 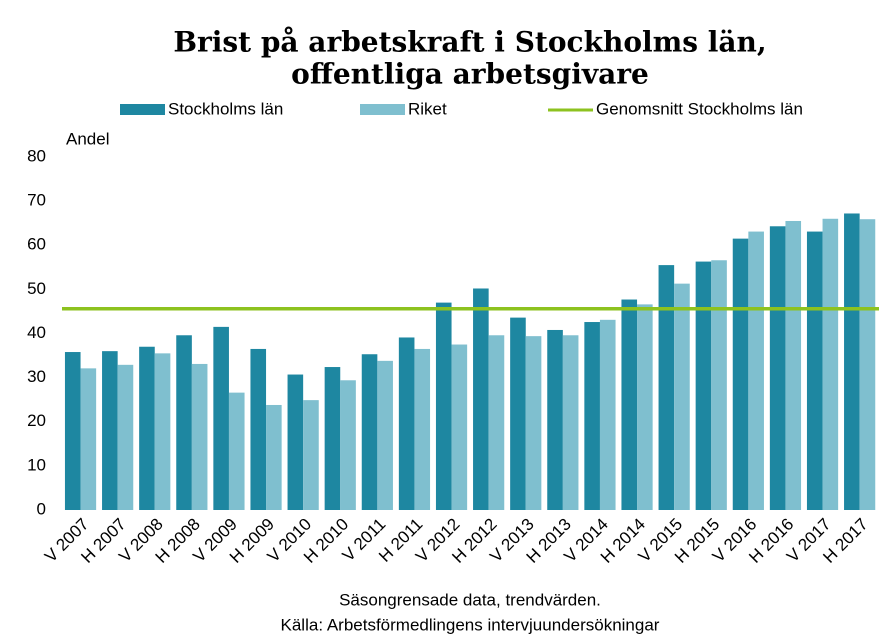 What do you see at coordinates (41, 508) in the screenshot?
I see `y-tick-label: 0` at bounding box center [41, 508].